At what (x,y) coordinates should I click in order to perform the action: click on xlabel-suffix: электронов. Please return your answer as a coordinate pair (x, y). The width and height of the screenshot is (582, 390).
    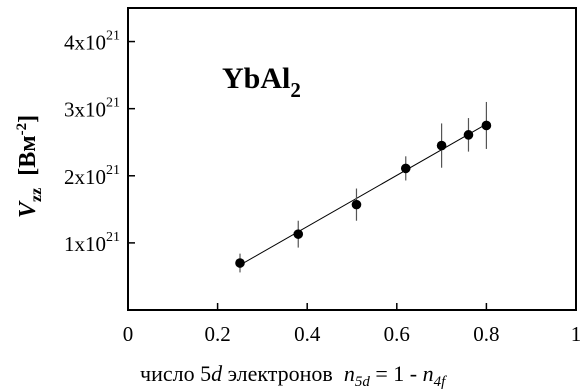
    Looking at the image, I should click on (283, 373).